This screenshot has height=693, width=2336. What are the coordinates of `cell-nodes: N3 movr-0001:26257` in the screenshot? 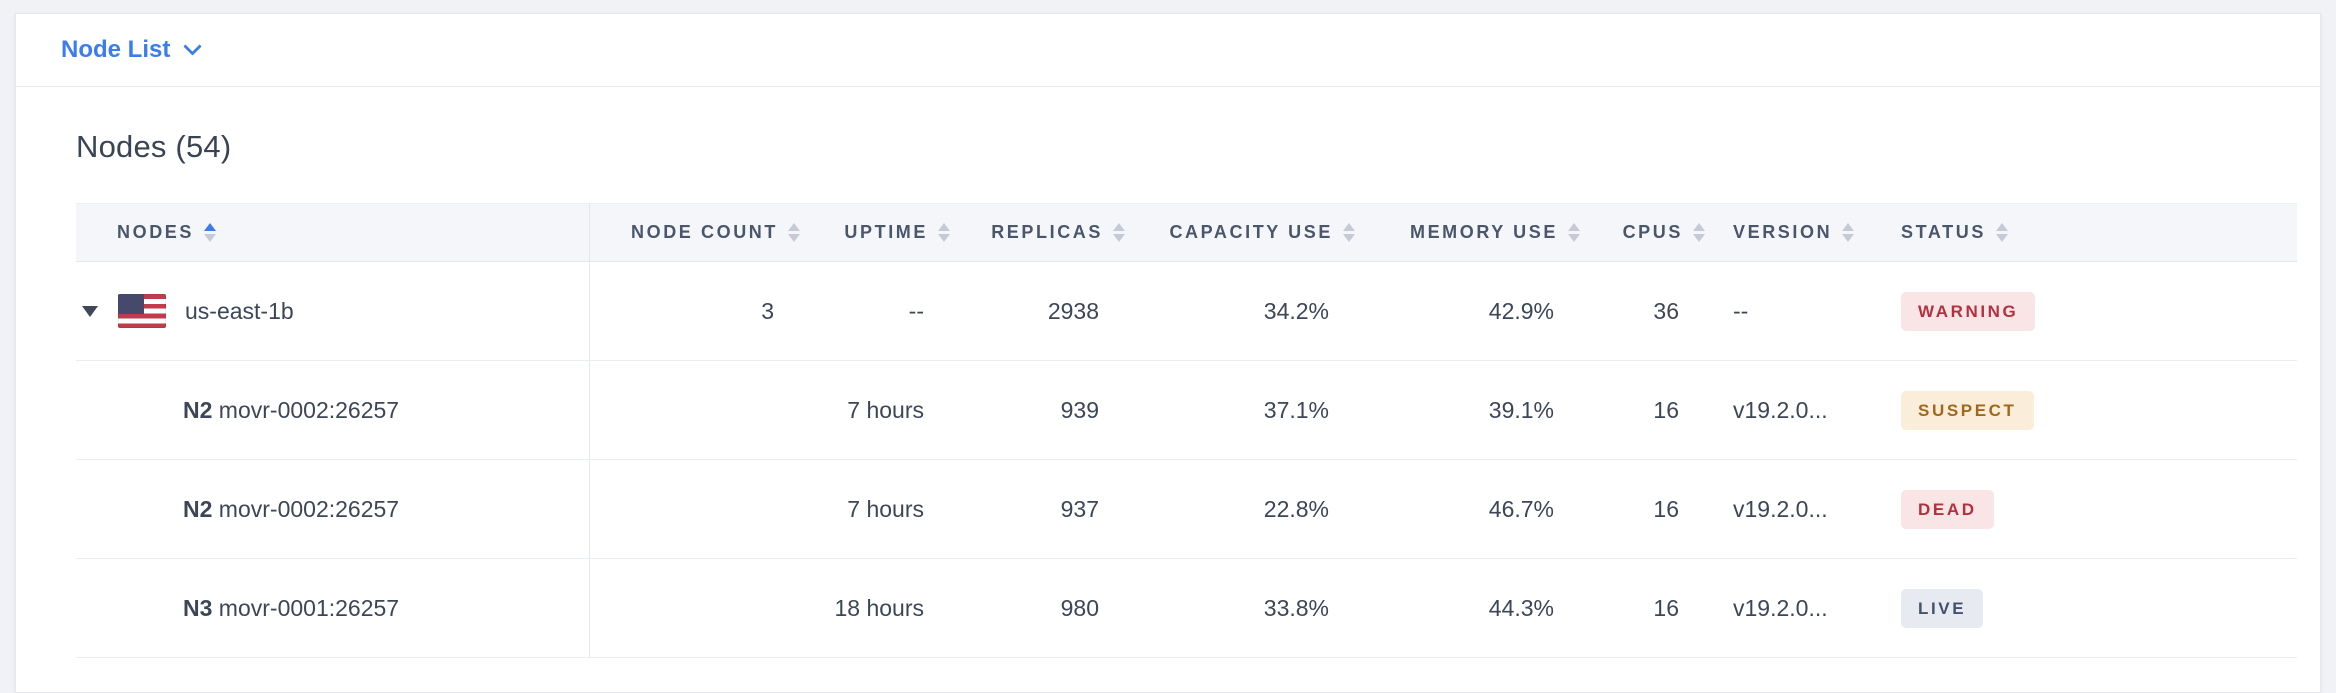 It's located at (333, 608).